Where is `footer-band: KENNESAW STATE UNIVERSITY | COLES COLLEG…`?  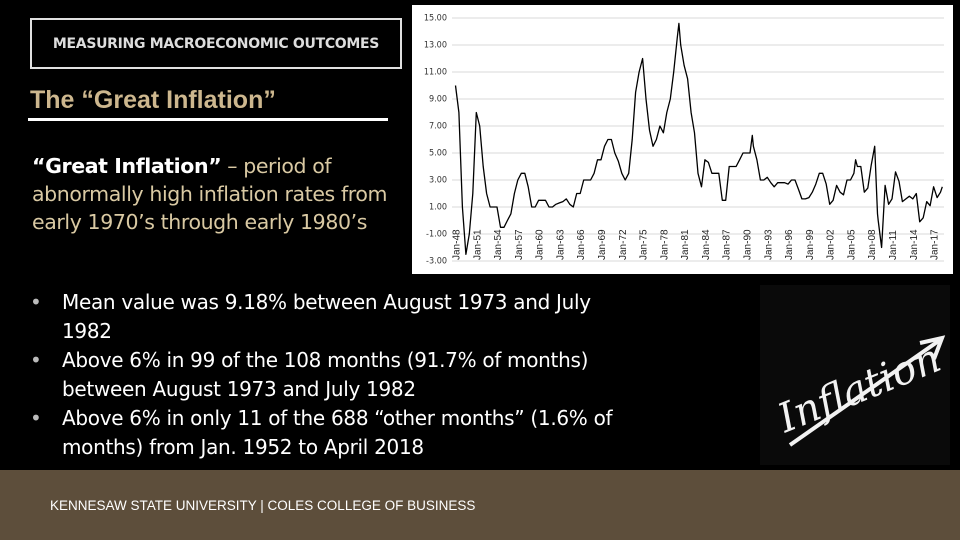
footer-band: KENNESAW STATE UNIVERSITY | COLES COLLEG… is located at coordinates (480, 505).